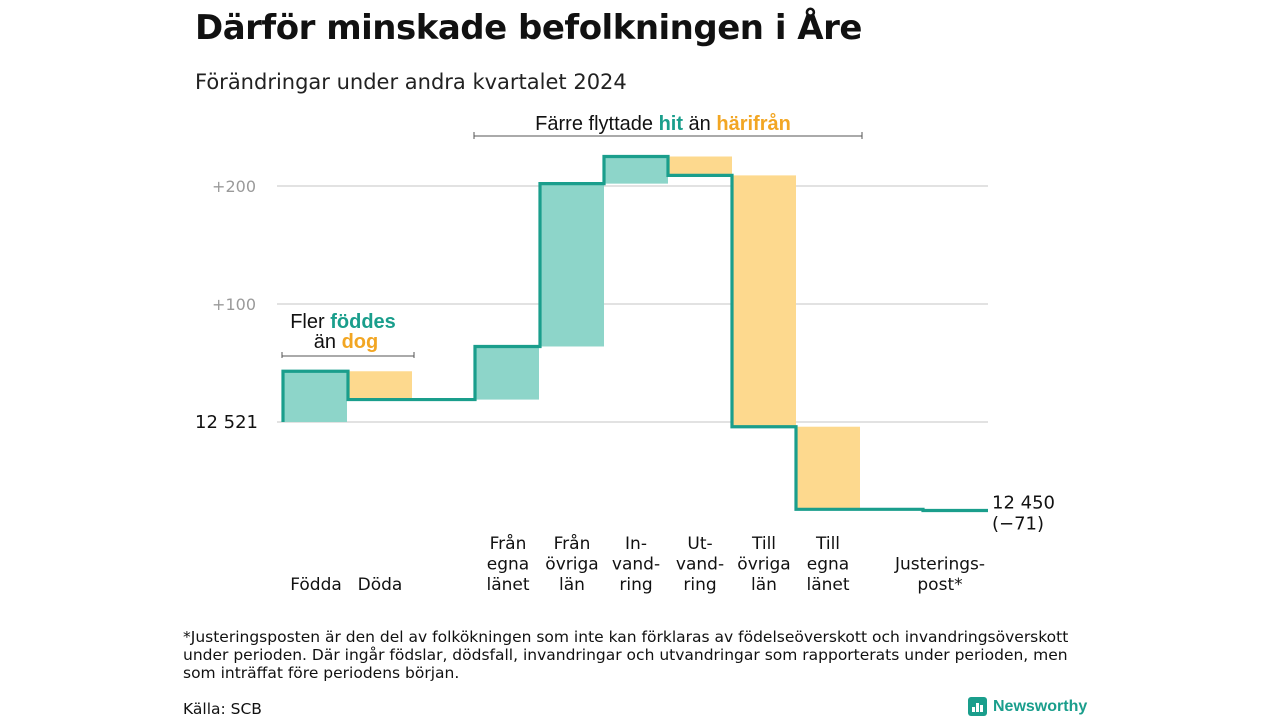 The width and height of the screenshot is (1280, 720). What do you see at coordinates (939, 585) in the screenshot?
I see `category-label: post*` at bounding box center [939, 585].